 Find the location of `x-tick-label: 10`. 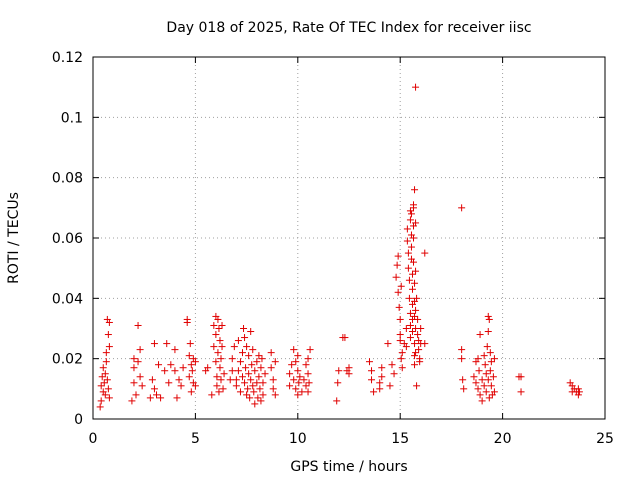

x-tick-label: 10 is located at coordinates (298, 439).